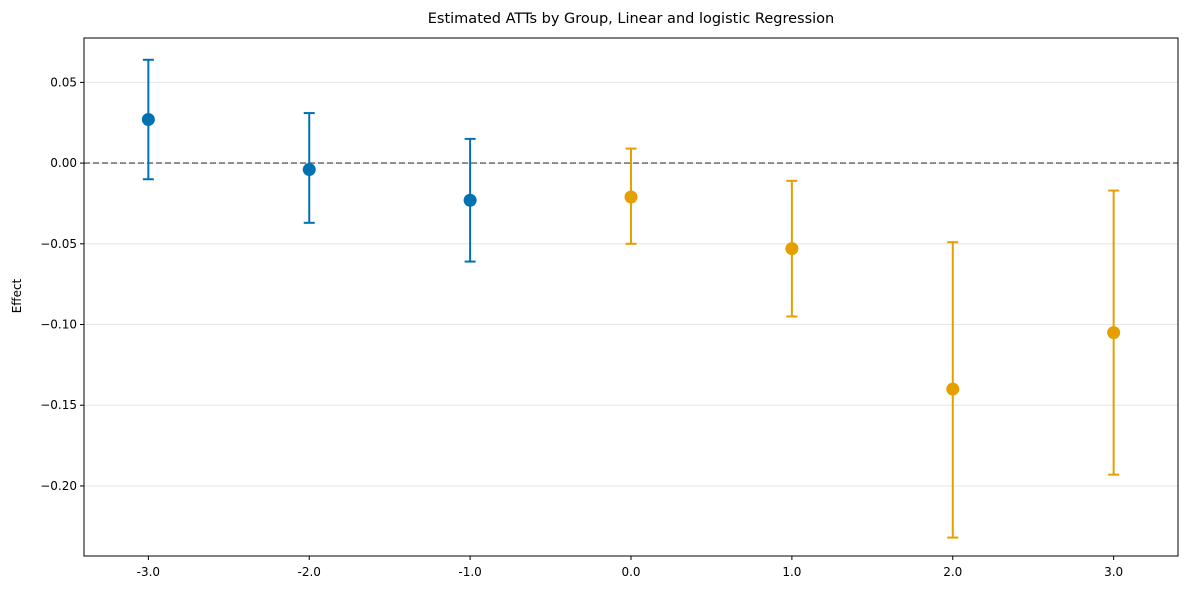 This screenshot has height=590, width=1189. I want to click on x-tick-label: 3.0, so click(1113, 572).